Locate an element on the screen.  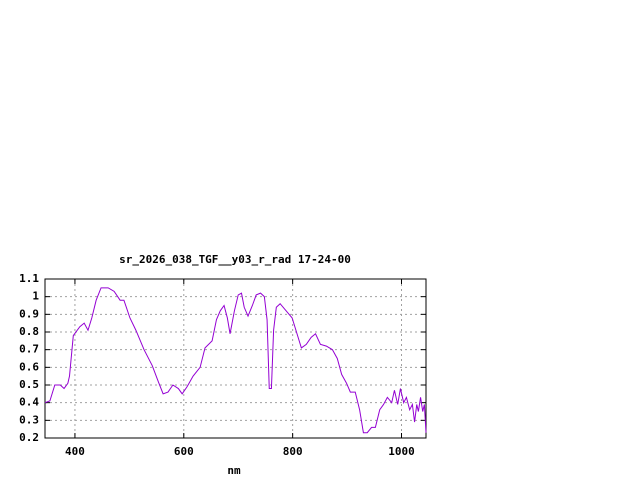
y-tick-label: 0.9 is located at coordinates (29, 313).